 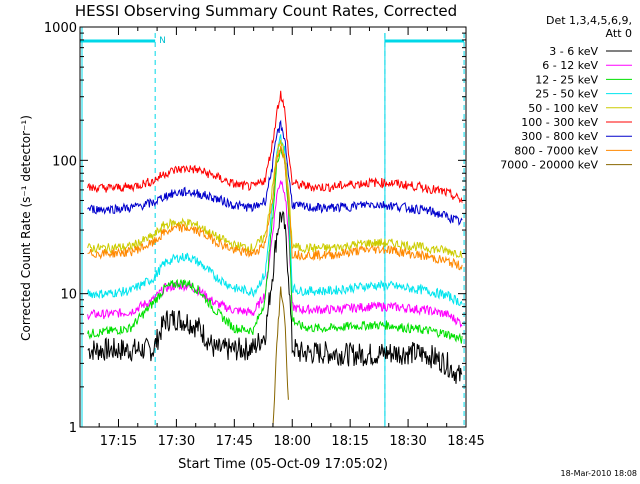 I want to click on legend-label-7: 800 - 7000 keV, so click(x=556, y=150).